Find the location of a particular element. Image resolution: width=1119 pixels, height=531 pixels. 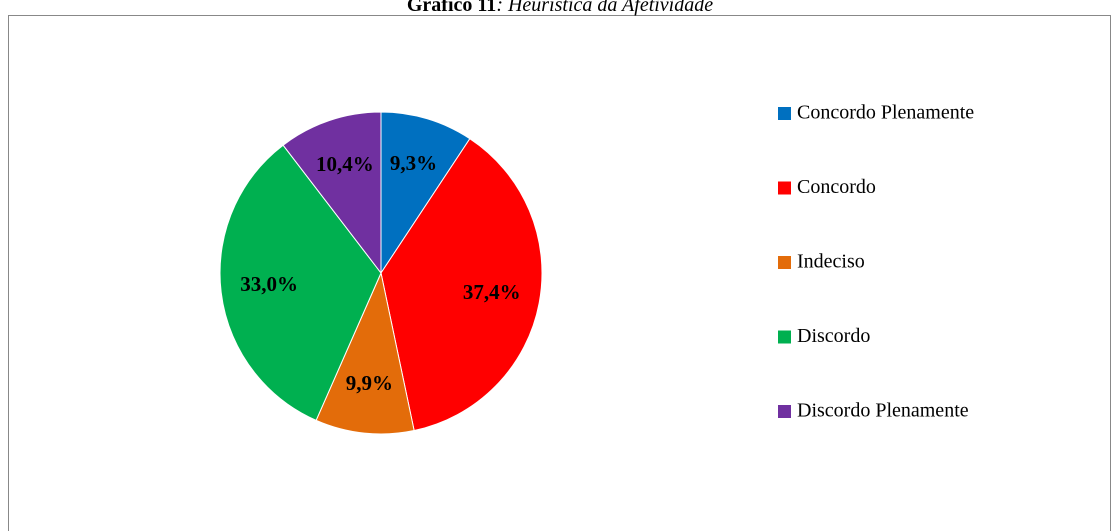

data-label: 10,4% is located at coordinates (345, 164).